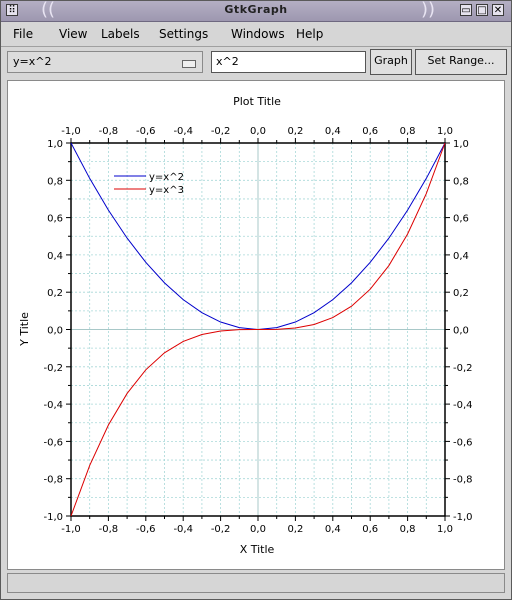 The height and width of the screenshot is (600, 512). Describe the element at coordinates (428, 10) in the screenshot. I see `titlebar-decoration-icon: ))` at that location.